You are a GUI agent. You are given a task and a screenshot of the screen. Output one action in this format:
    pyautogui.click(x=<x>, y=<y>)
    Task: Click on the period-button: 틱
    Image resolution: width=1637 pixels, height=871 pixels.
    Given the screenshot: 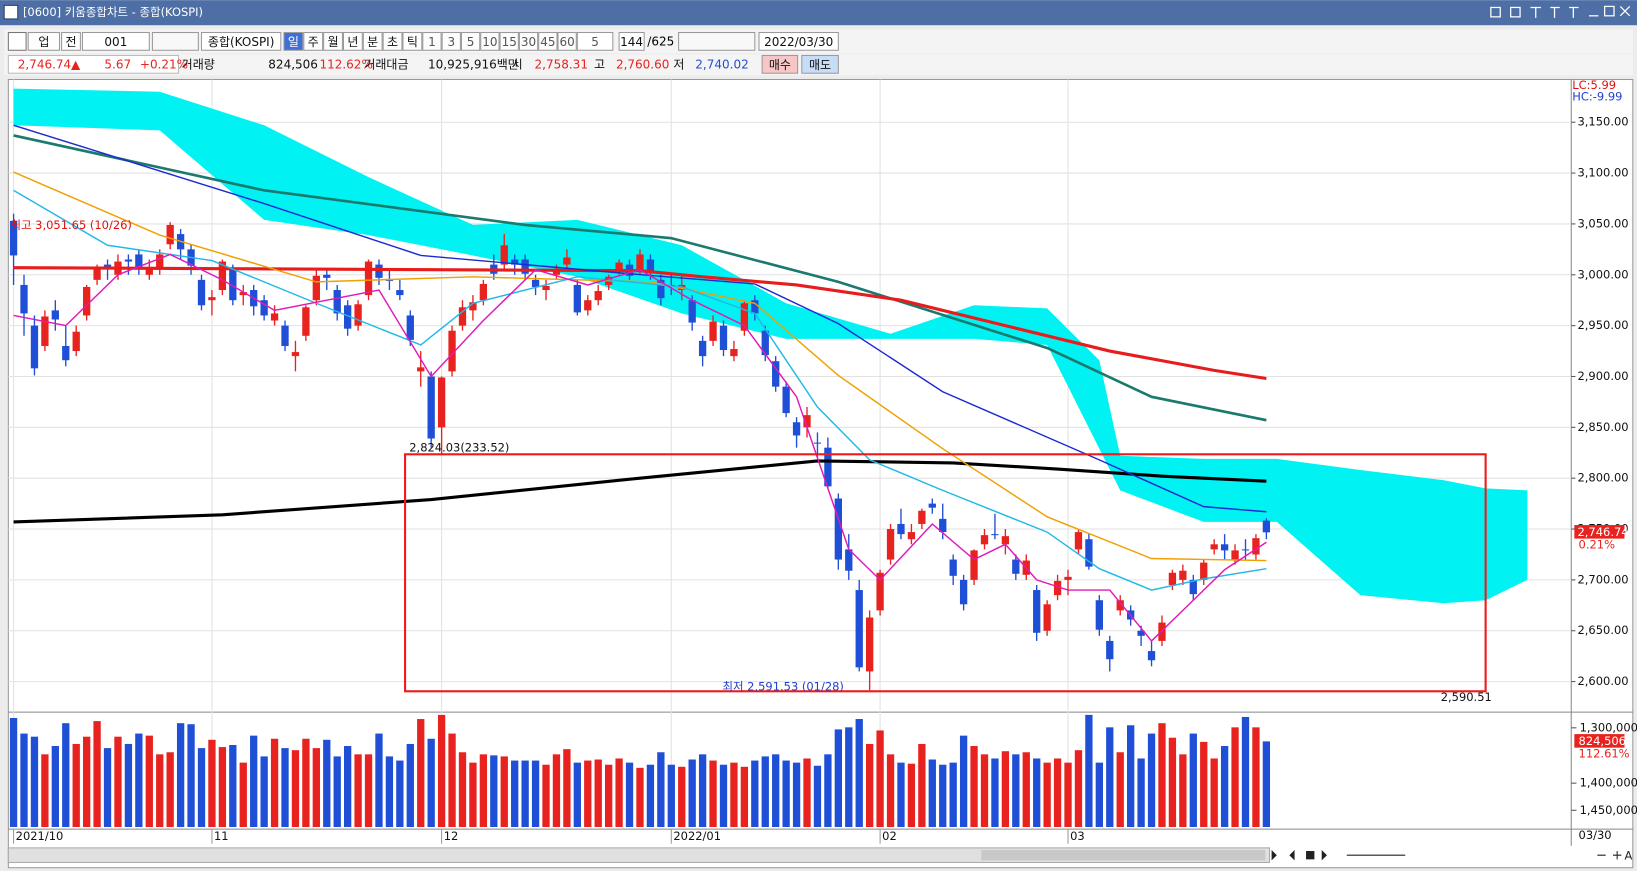 What is the action you would take?
    pyautogui.click(x=412, y=42)
    